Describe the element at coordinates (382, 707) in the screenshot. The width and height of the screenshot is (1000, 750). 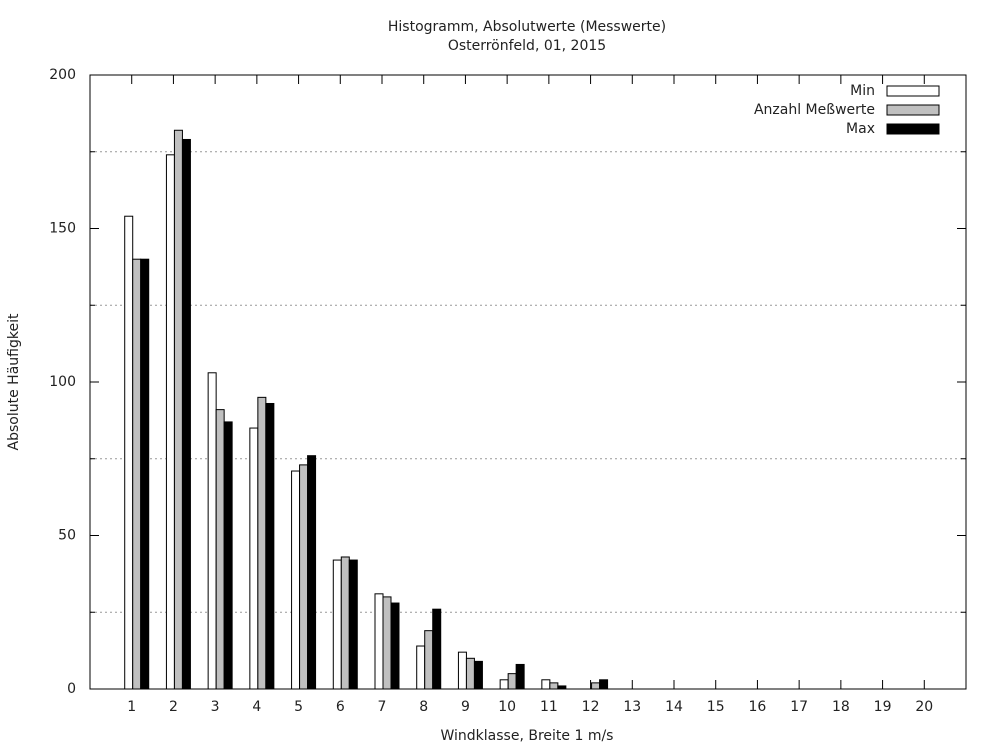
I see `x-tick-label: 7` at that location.